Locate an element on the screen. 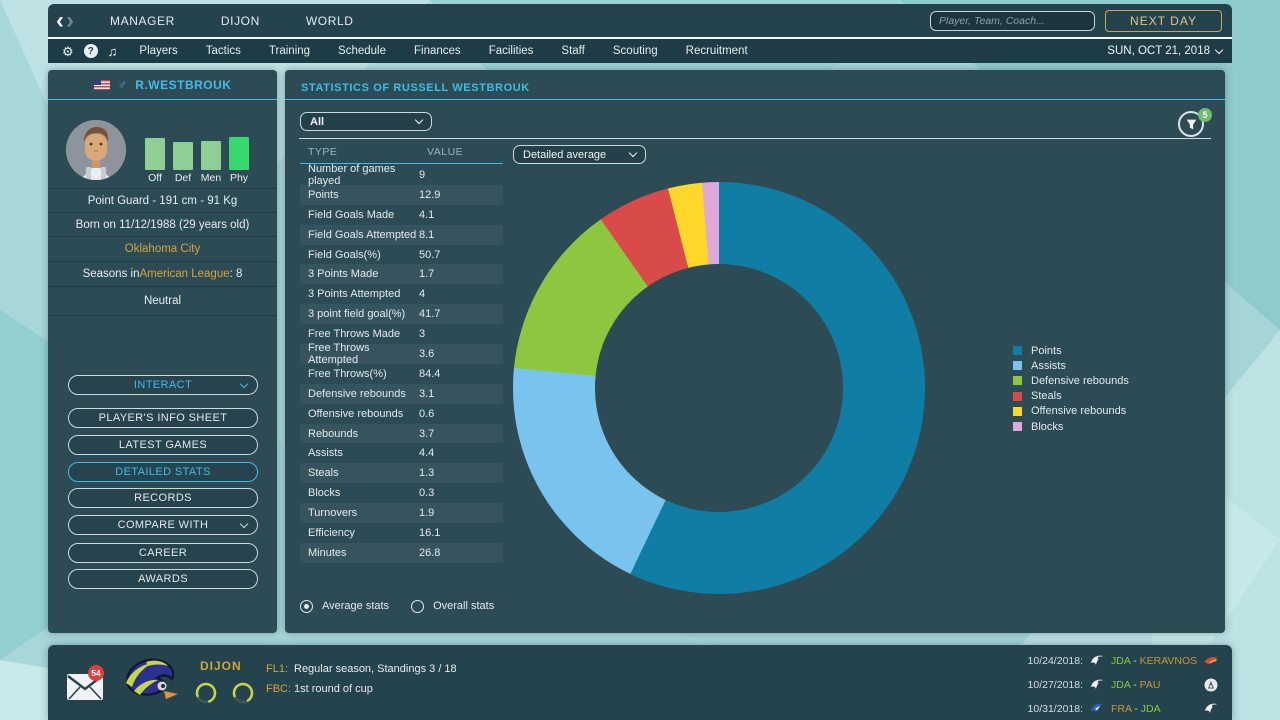 The height and width of the screenshot is (720, 1280). nav-item-players: Players is located at coordinates (158, 51).